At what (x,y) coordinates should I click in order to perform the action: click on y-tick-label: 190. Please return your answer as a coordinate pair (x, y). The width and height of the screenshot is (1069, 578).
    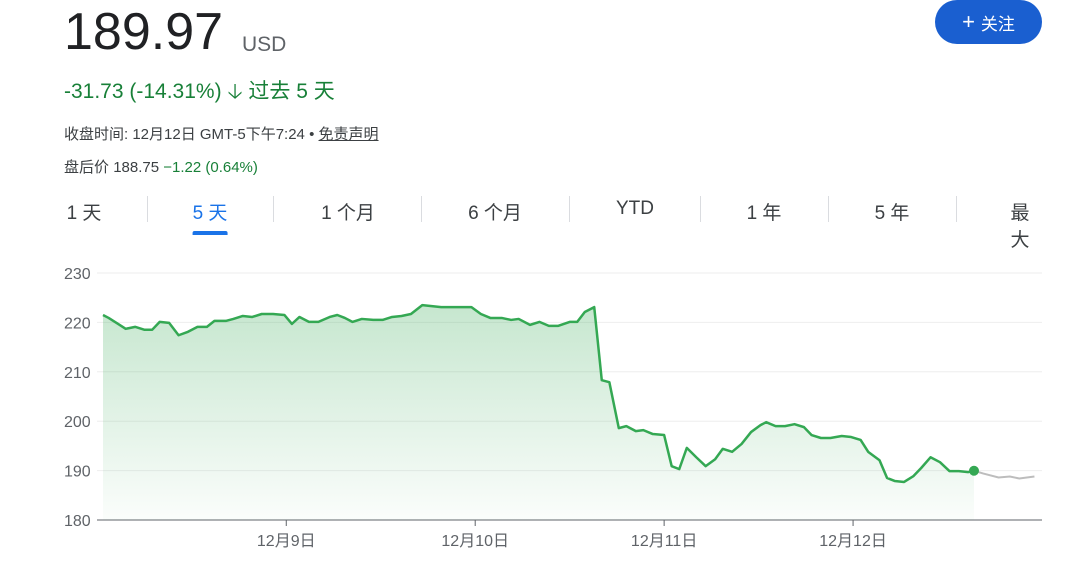
    Looking at the image, I should click on (77, 472).